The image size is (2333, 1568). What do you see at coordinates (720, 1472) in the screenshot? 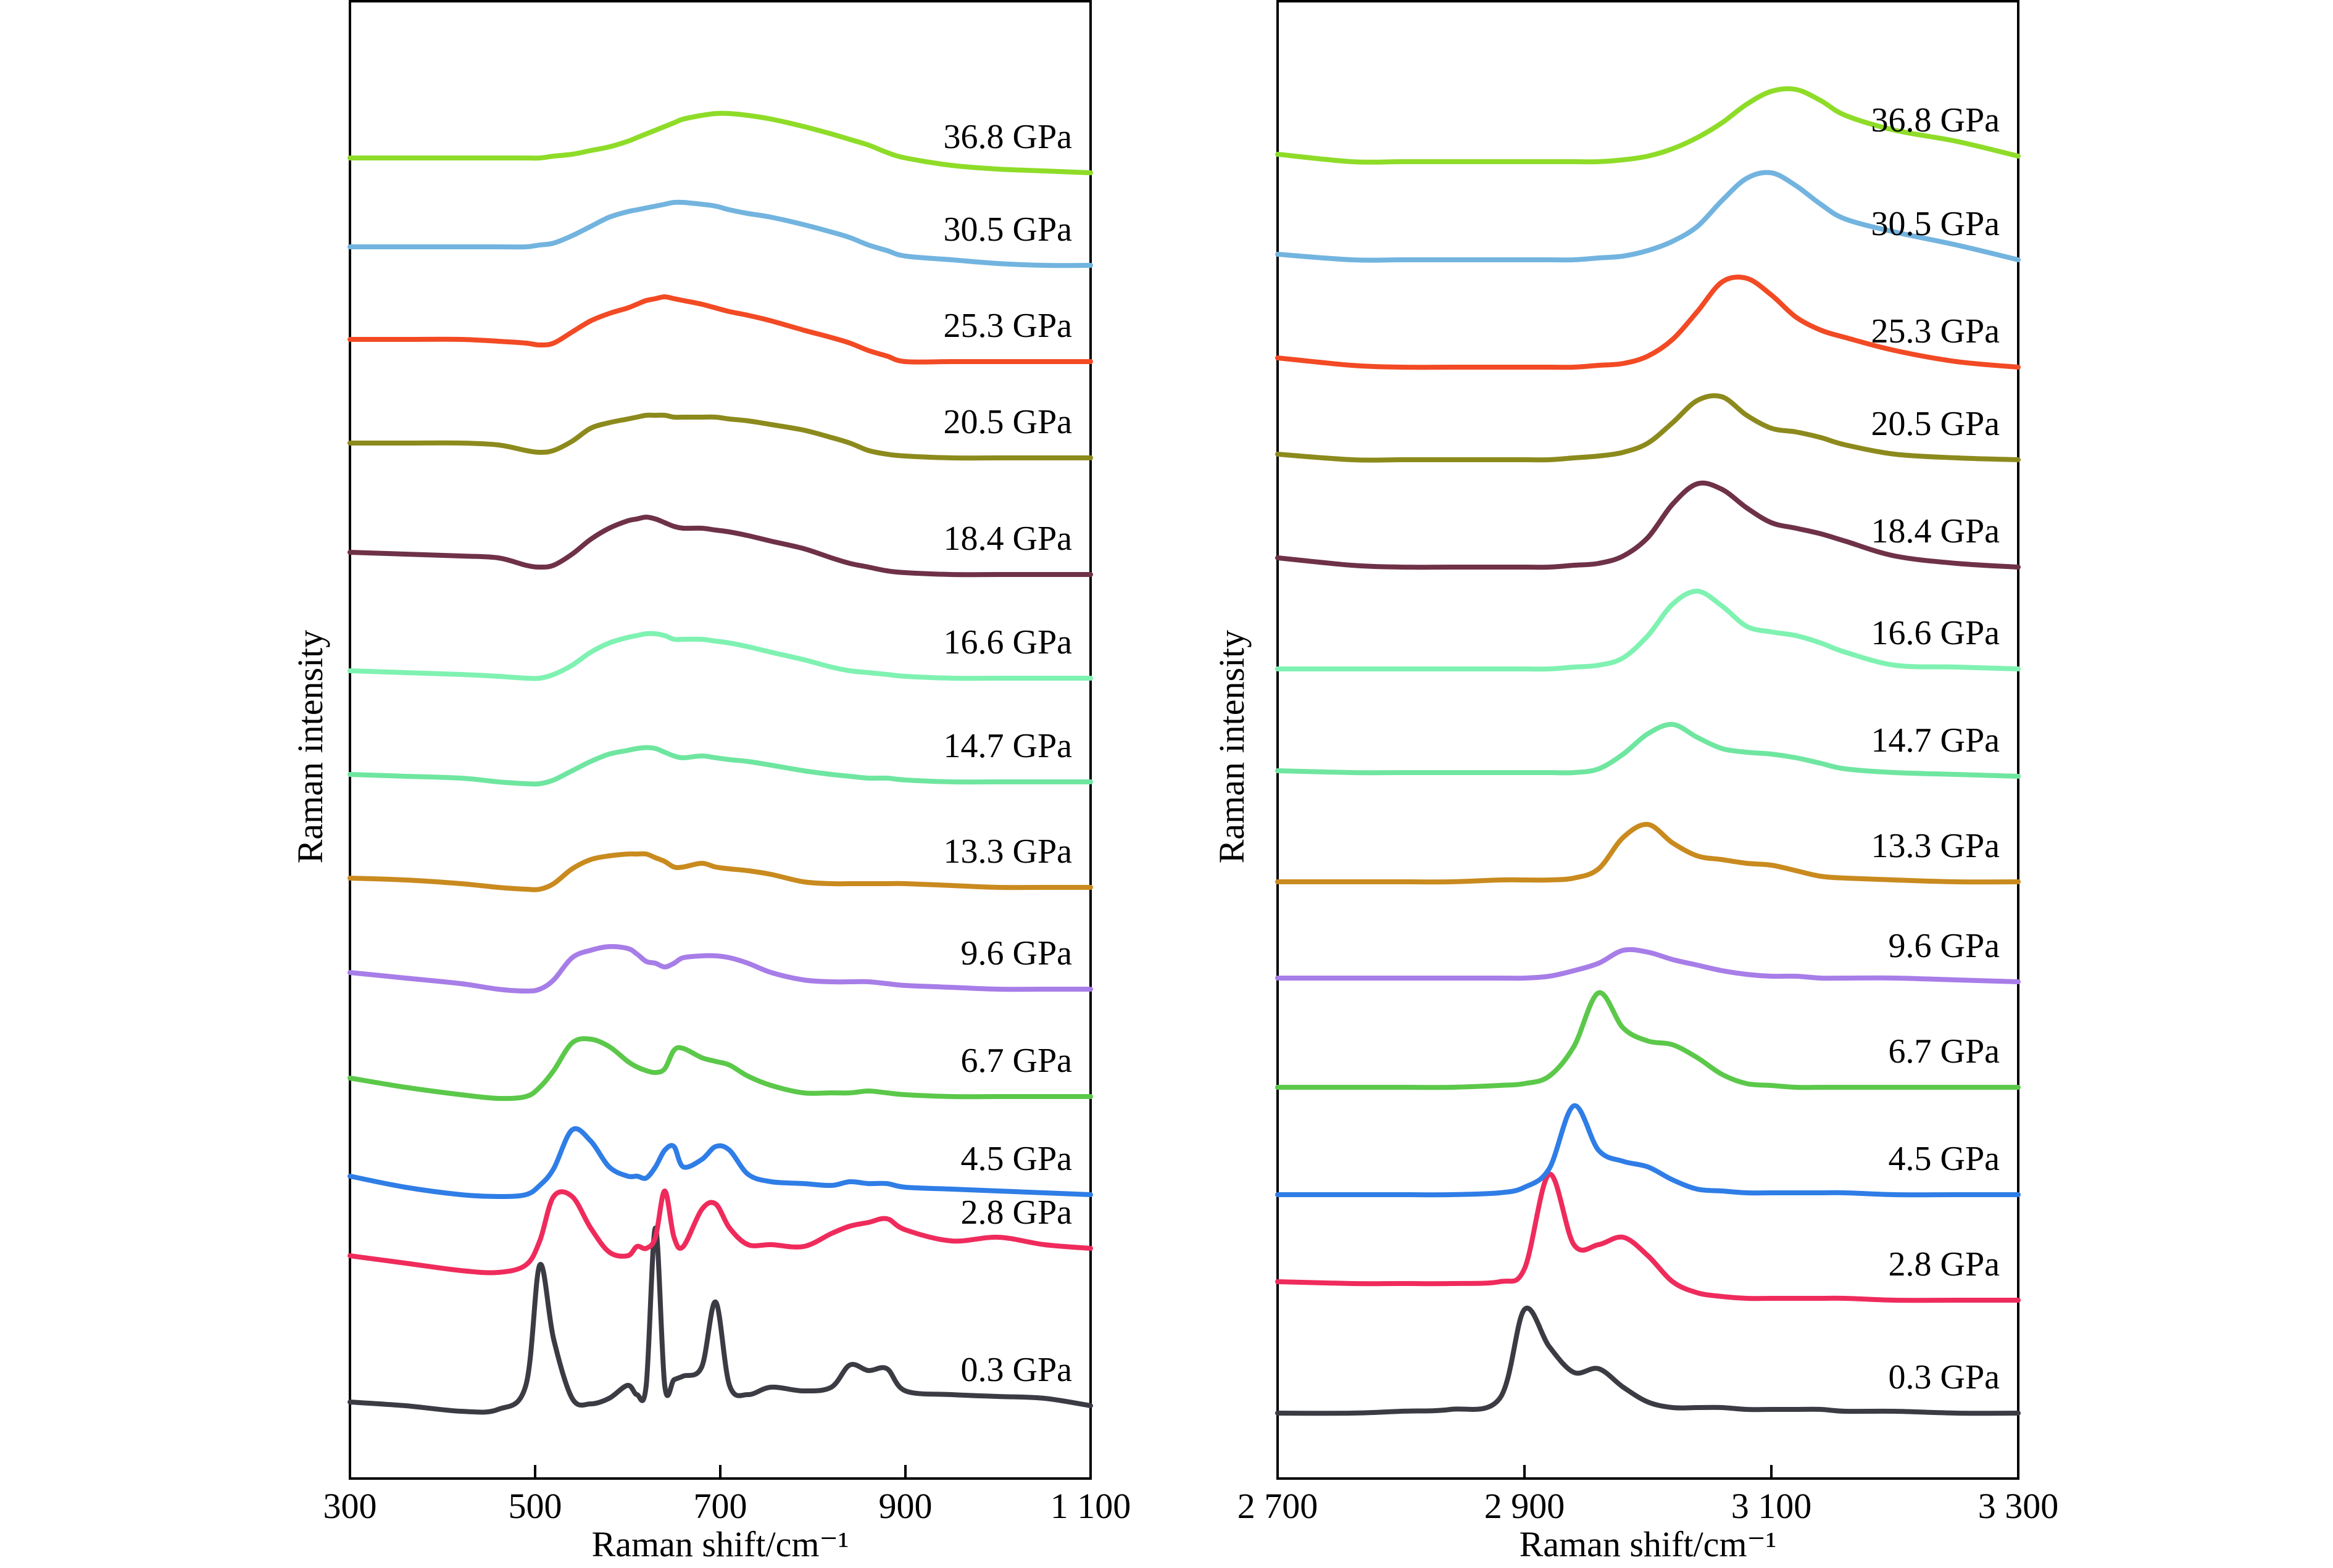
I see `left-x-ticks` at bounding box center [720, 1472].